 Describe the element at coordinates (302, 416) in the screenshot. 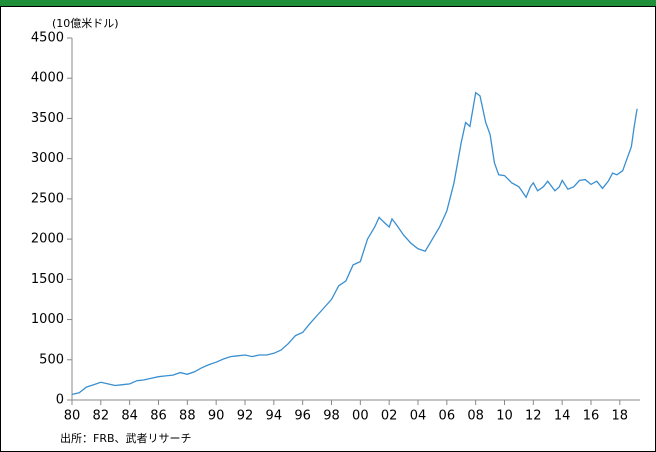

I see `x-tick-label: 96` at that location.